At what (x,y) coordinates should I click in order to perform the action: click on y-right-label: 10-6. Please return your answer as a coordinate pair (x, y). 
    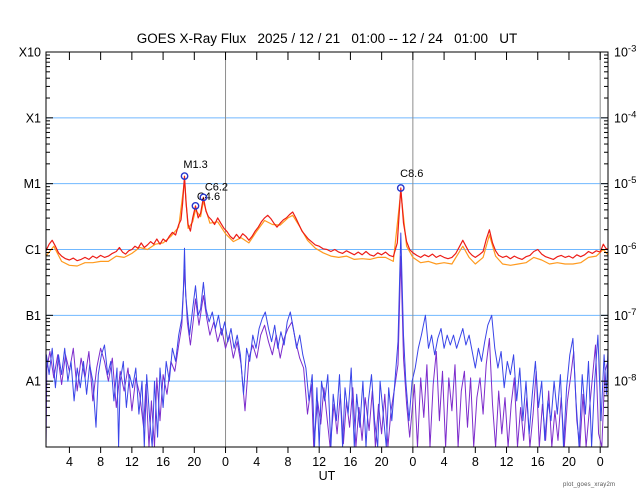
    Looking at the image, I should click on (625, 249).